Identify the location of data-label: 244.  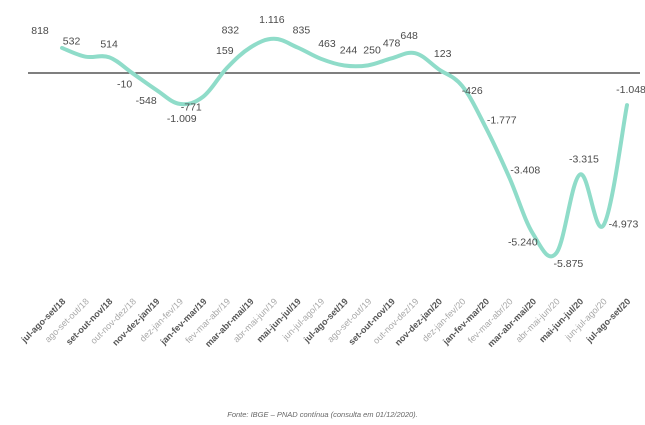
(349, 51).